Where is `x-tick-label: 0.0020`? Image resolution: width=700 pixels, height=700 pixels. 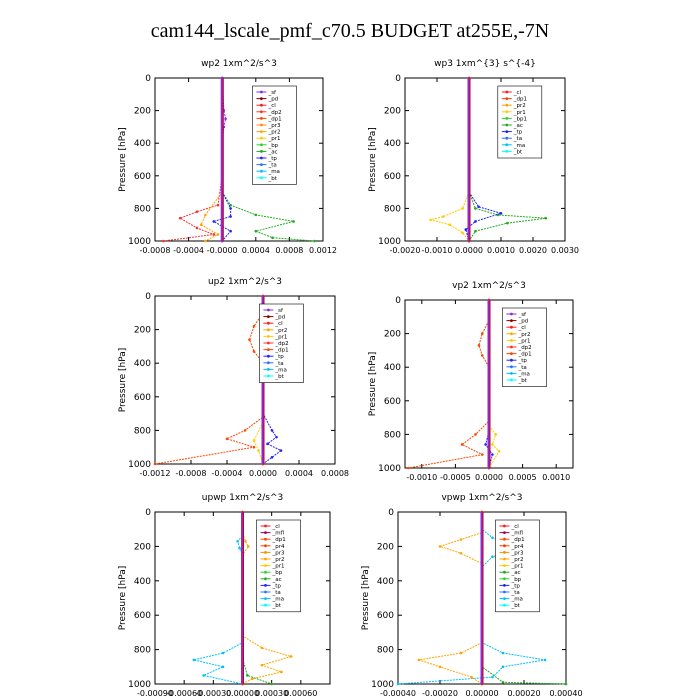
x-tick-label: 0.0020 is located at coordinates (533, 250).